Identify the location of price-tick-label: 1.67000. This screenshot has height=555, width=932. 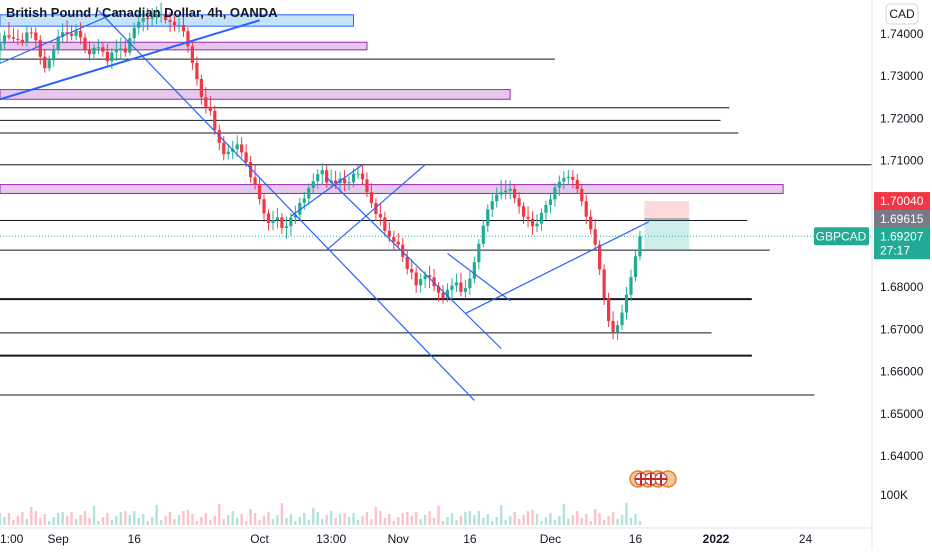
(902, 329).